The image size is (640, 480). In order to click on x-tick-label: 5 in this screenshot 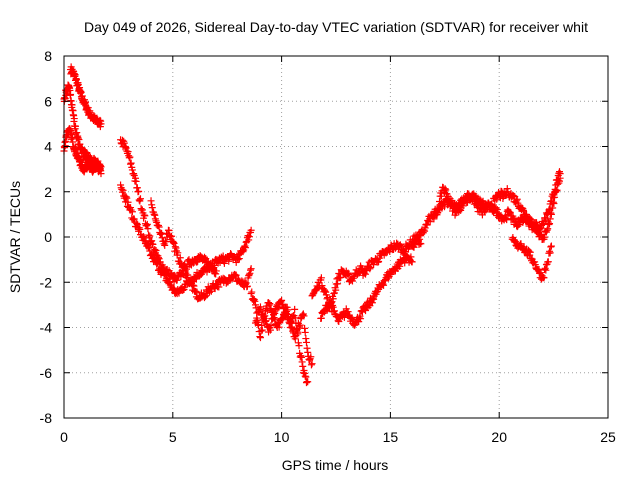, I will do `click(173, 437)`.